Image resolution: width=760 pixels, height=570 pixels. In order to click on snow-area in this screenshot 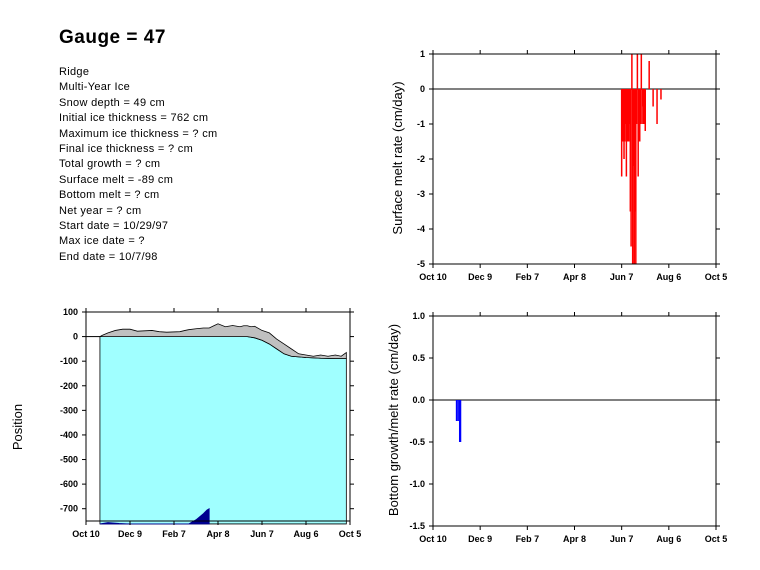, I will do `click(222, 341)`.